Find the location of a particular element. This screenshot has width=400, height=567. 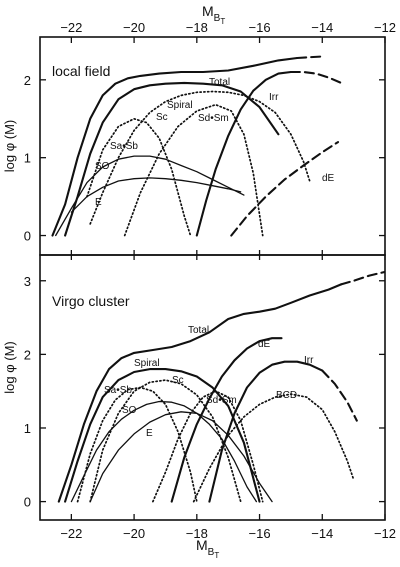

series-line-so is located at coordinates (164, 451).